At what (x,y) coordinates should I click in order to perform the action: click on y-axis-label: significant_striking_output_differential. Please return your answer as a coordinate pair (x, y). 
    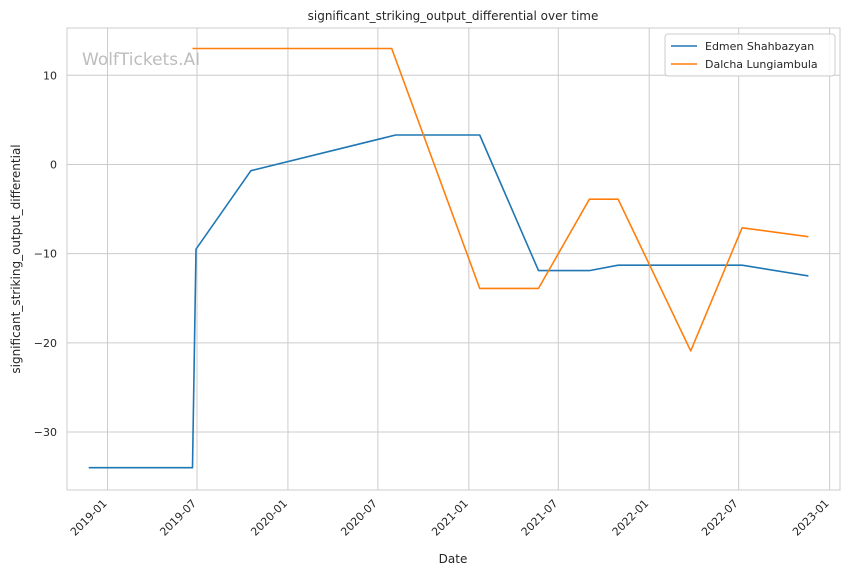
    Looking at the image, I should click on (16, 258).